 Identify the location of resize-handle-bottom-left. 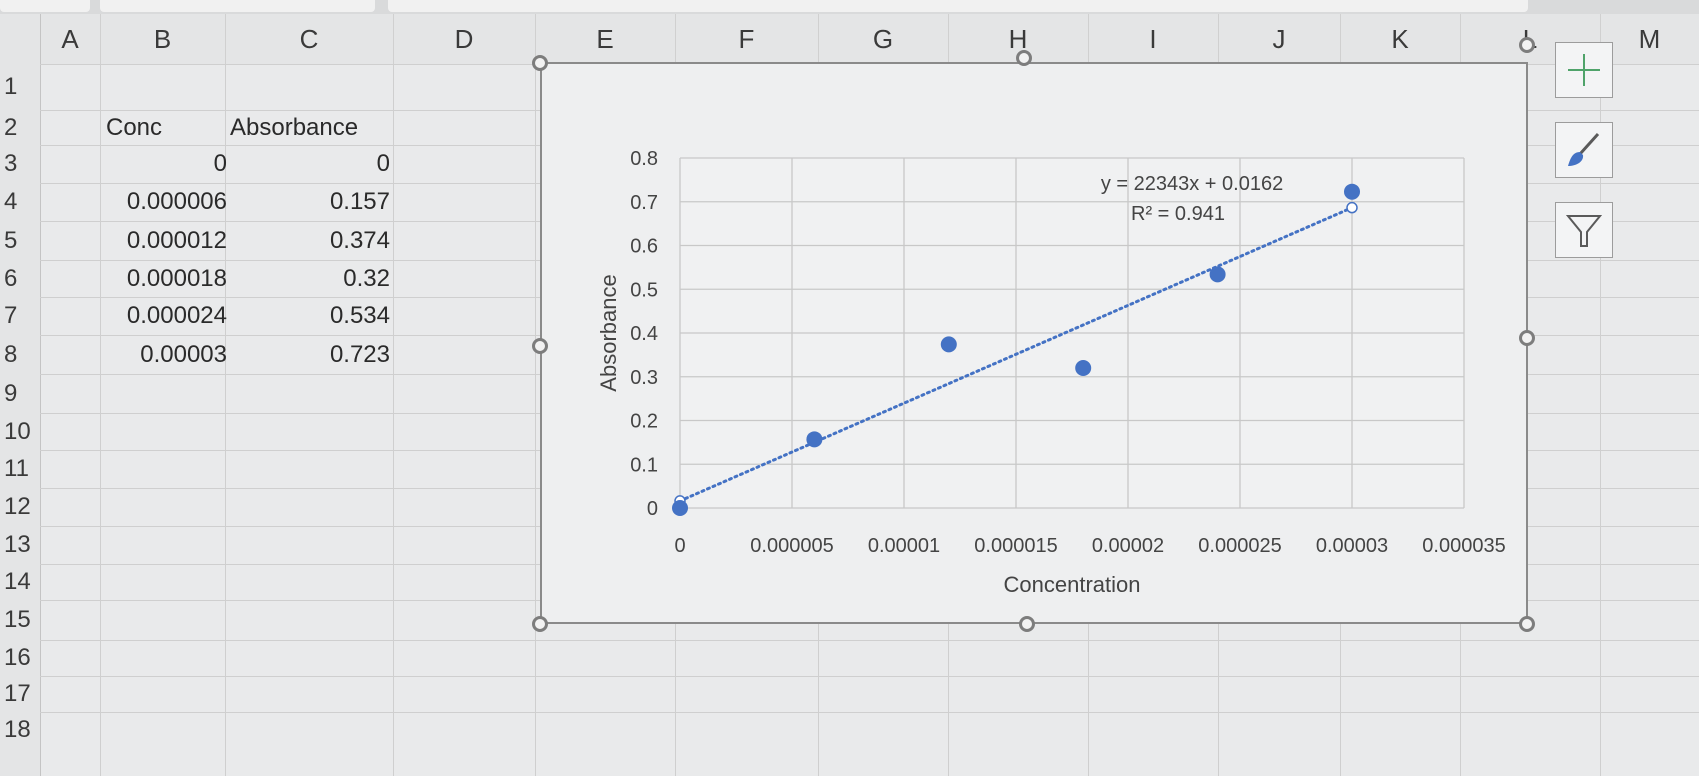
(540, 624).